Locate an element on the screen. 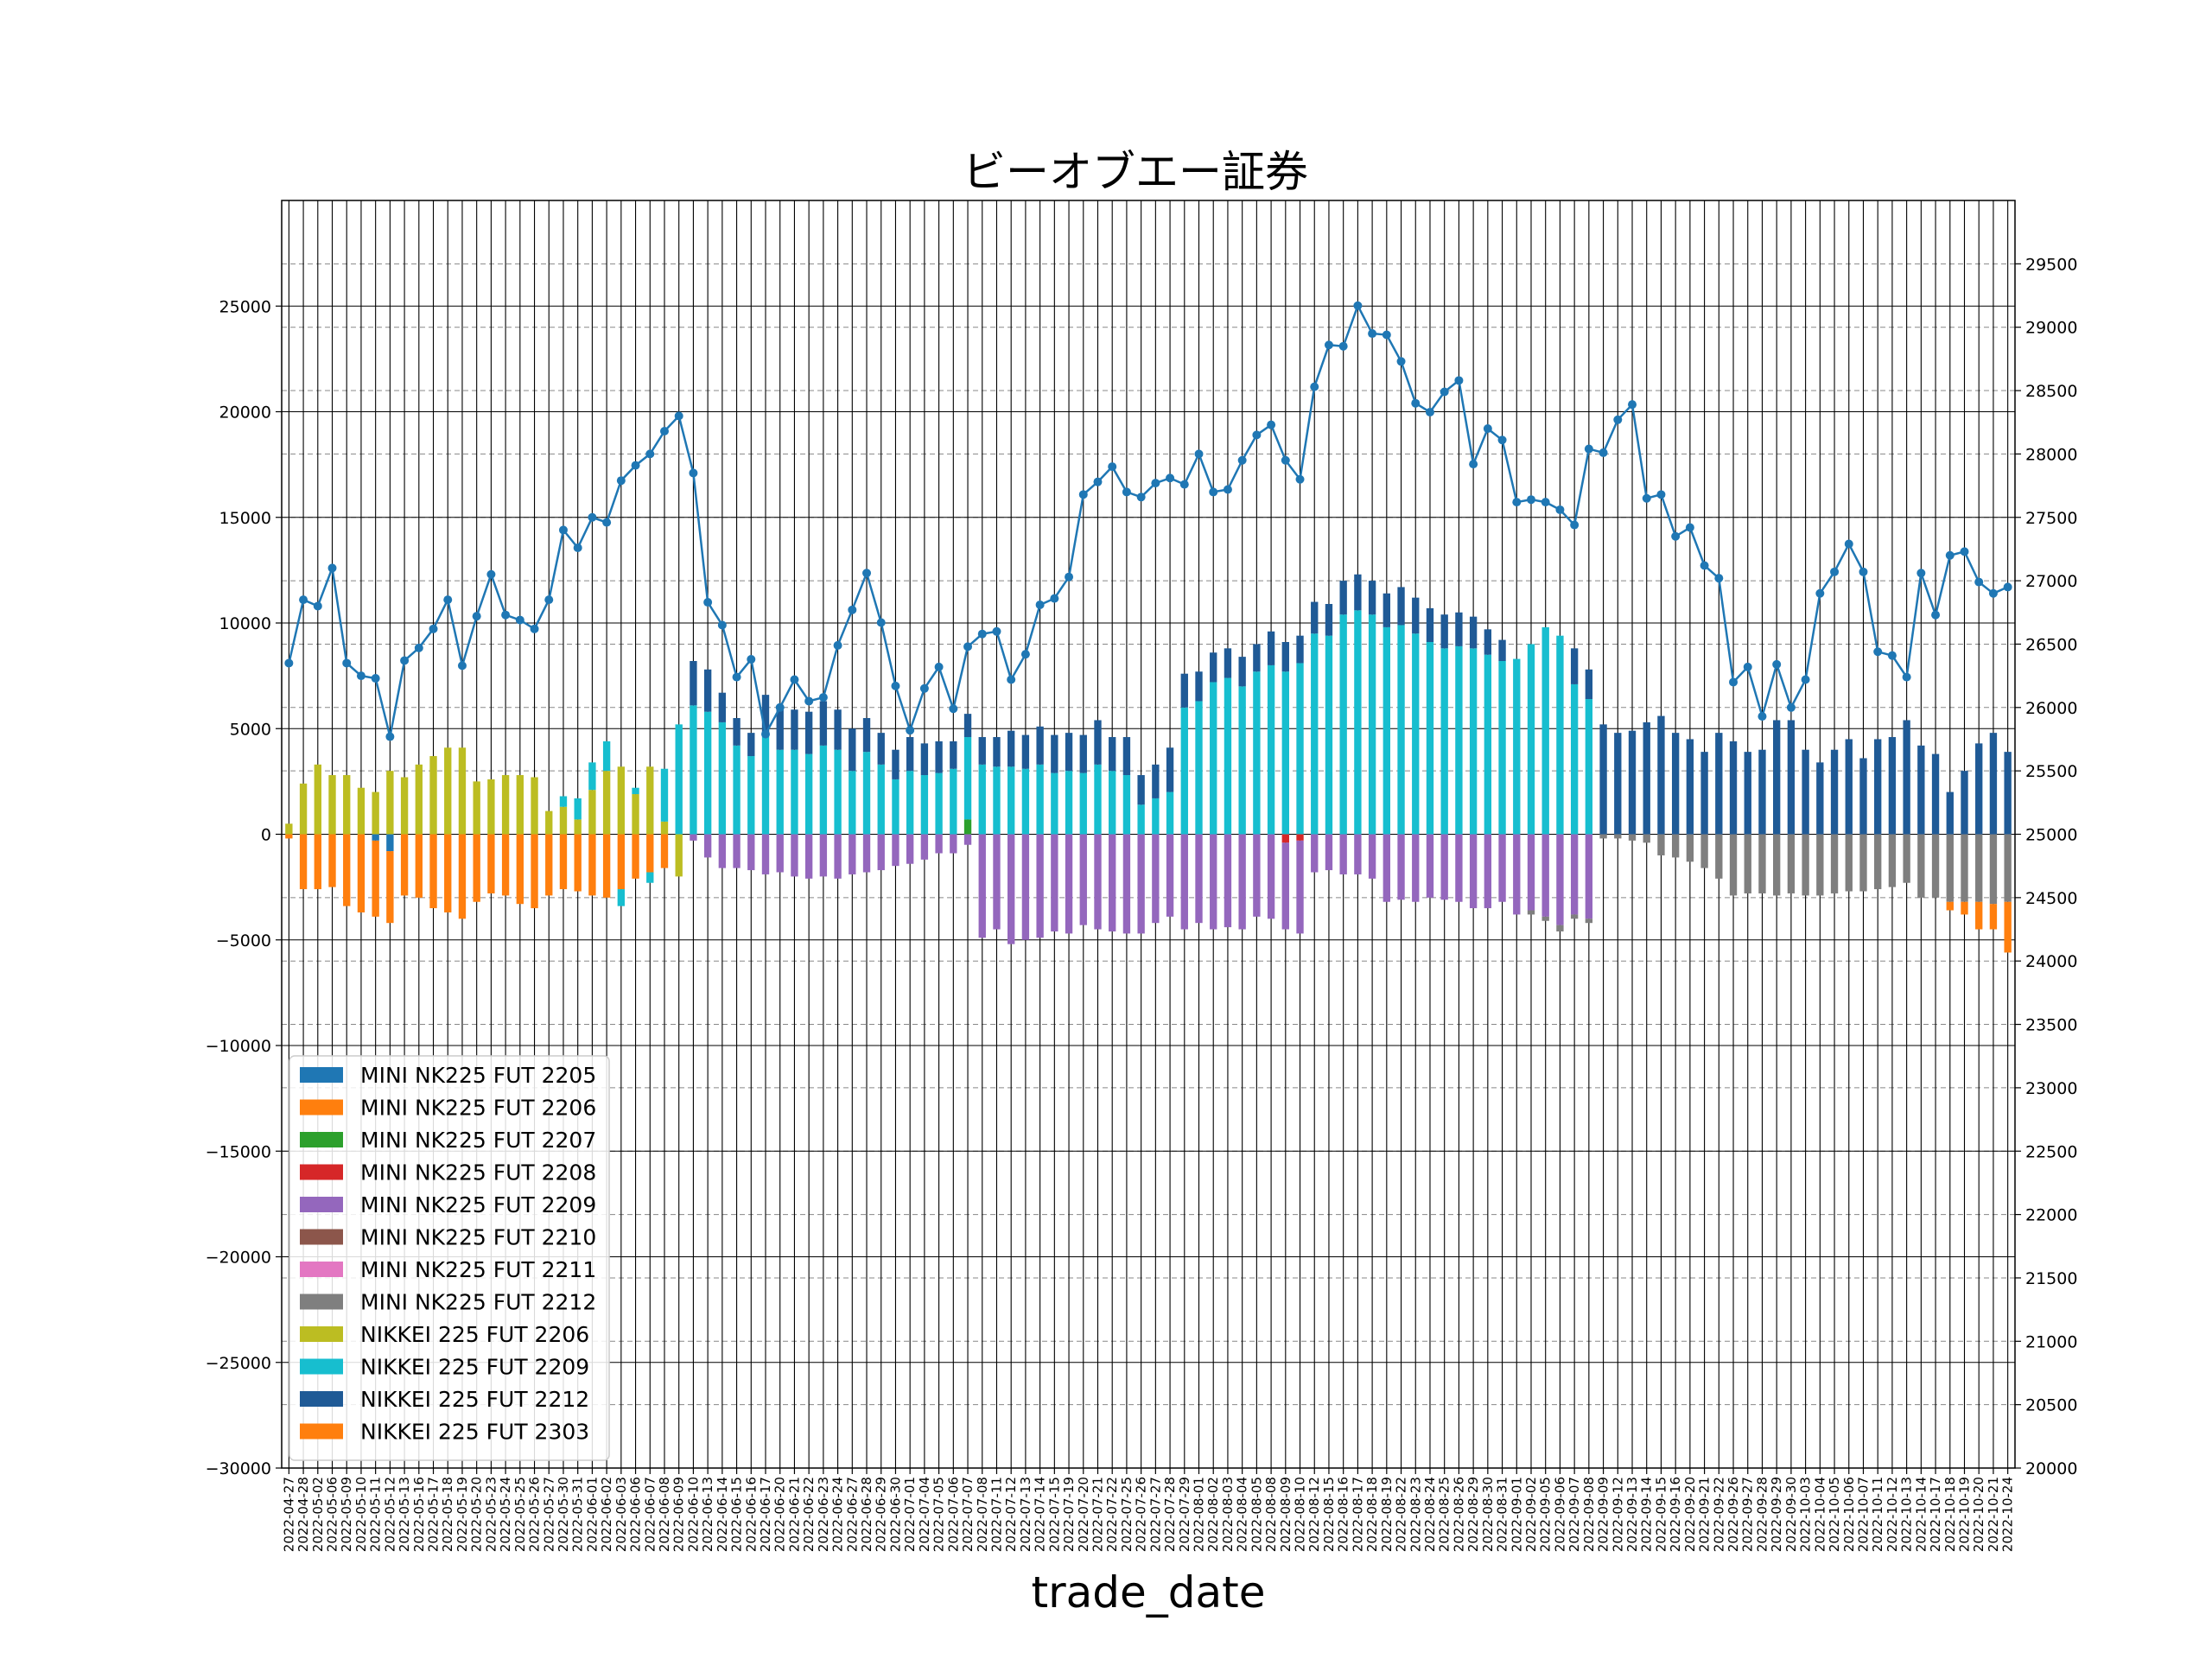  y2-tick-label: 24000 is located at coordinates (2051, 961).